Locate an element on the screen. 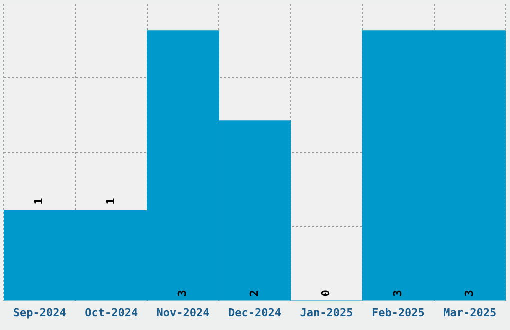 This screenshot has height=330, width=510. x-tick-label: Dec-2024 is located at coordinates (255, 313).